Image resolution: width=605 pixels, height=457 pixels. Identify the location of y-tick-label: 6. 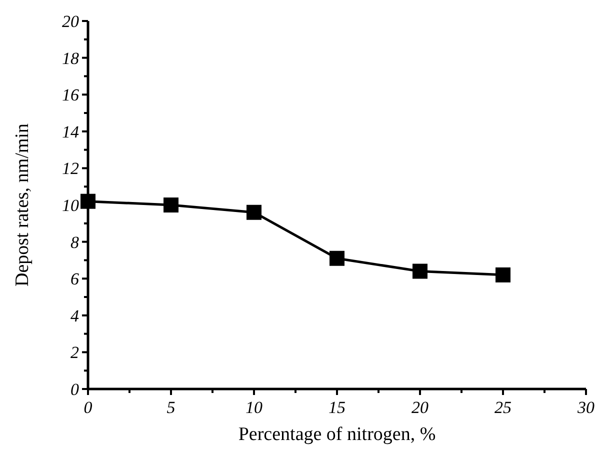
(75, 279).